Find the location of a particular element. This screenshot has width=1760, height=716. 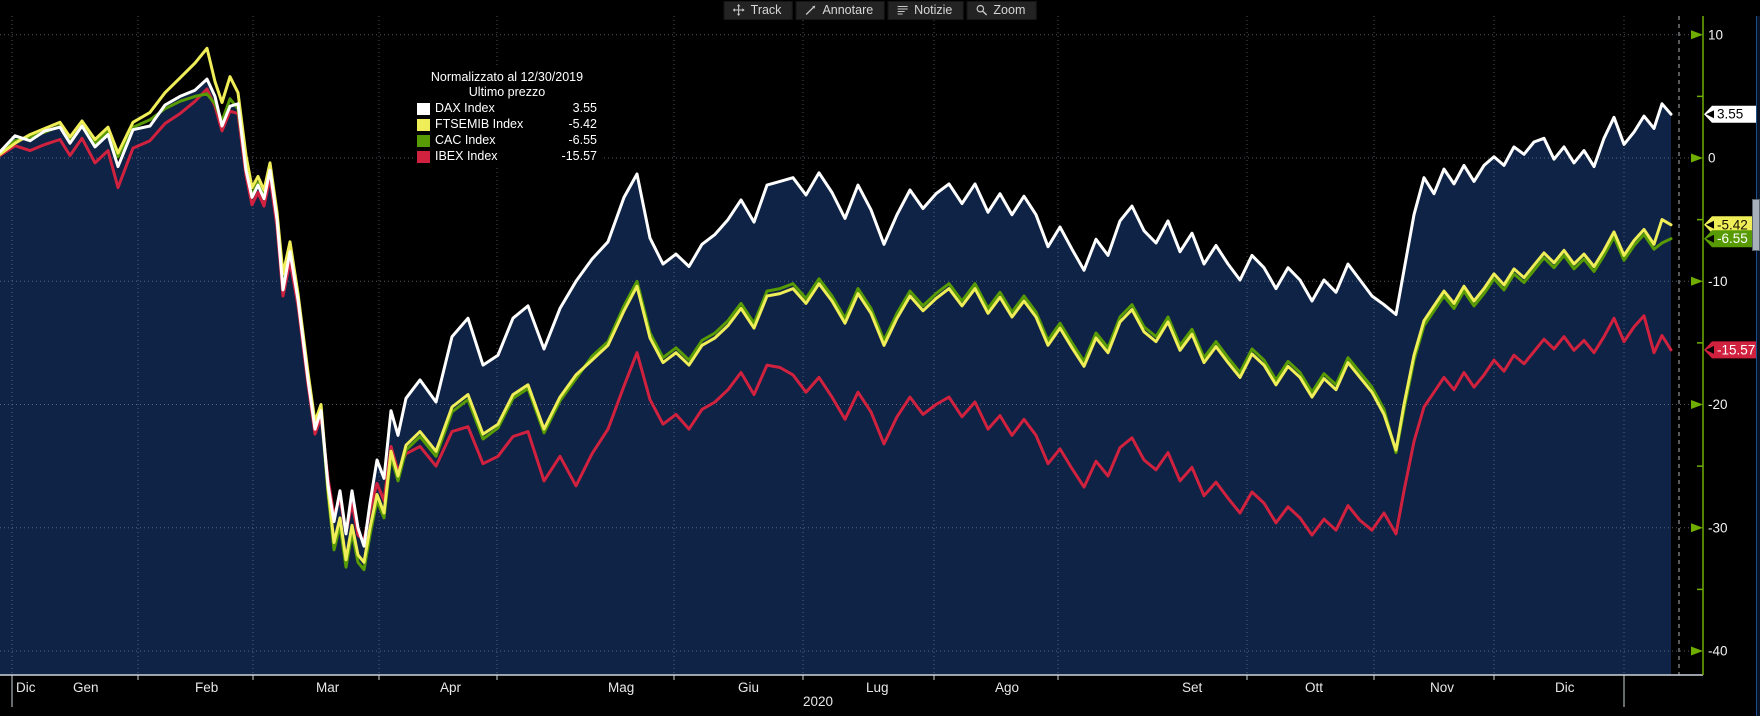

legend-row: IBEX Index -15.57 is located at coordinates (507, 156).